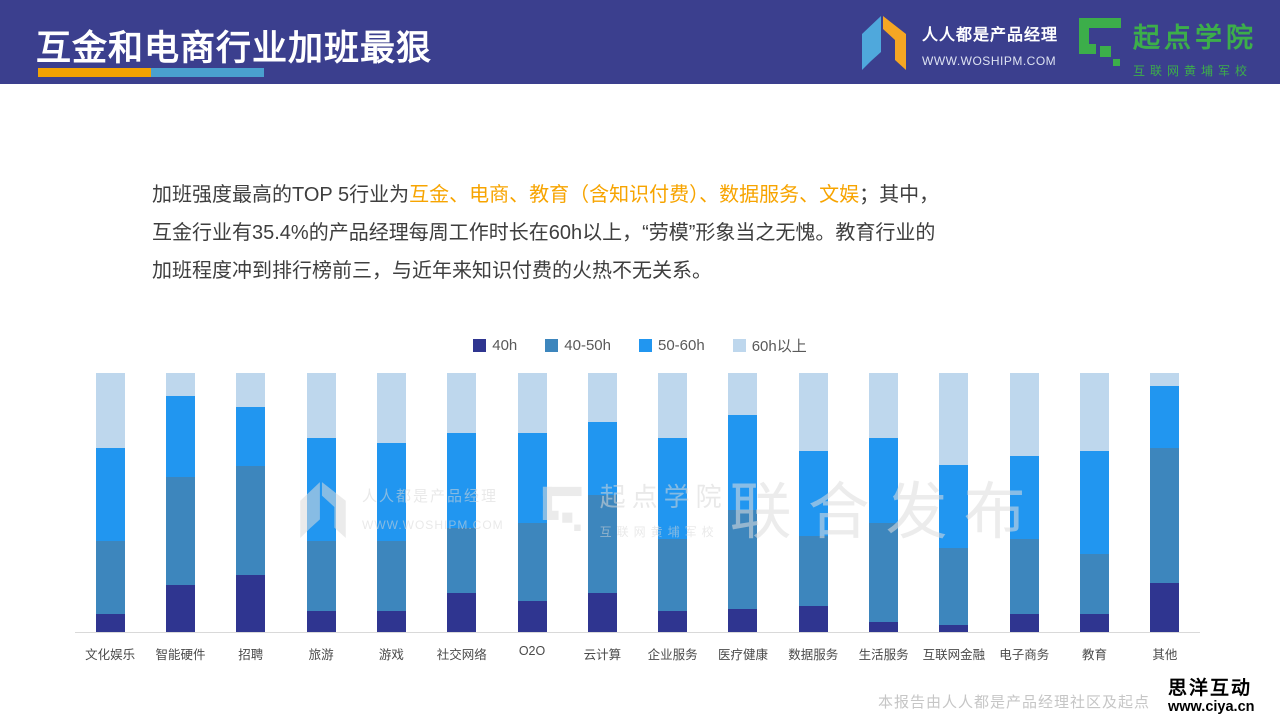 This screenshot has width=1280, height=720. I want to click on x-axis-label: 社交网络, so click(461, 655).